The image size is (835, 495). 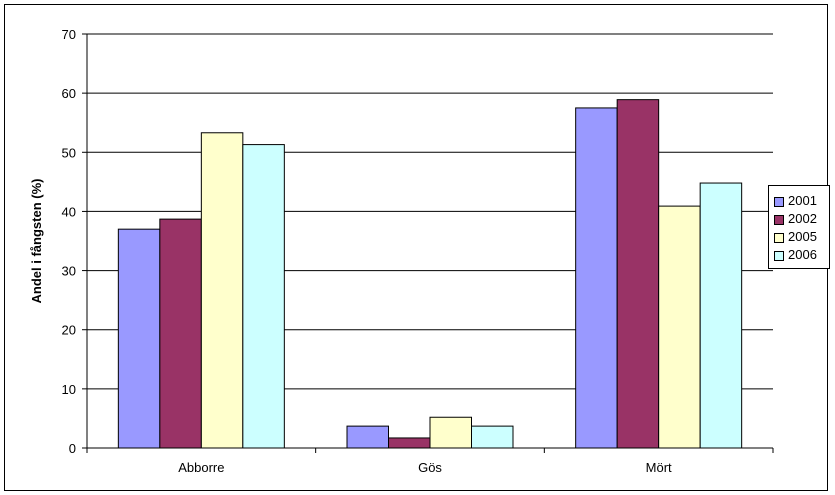 I want to click on bar-2006-Gös, so click(x=492, y=437).